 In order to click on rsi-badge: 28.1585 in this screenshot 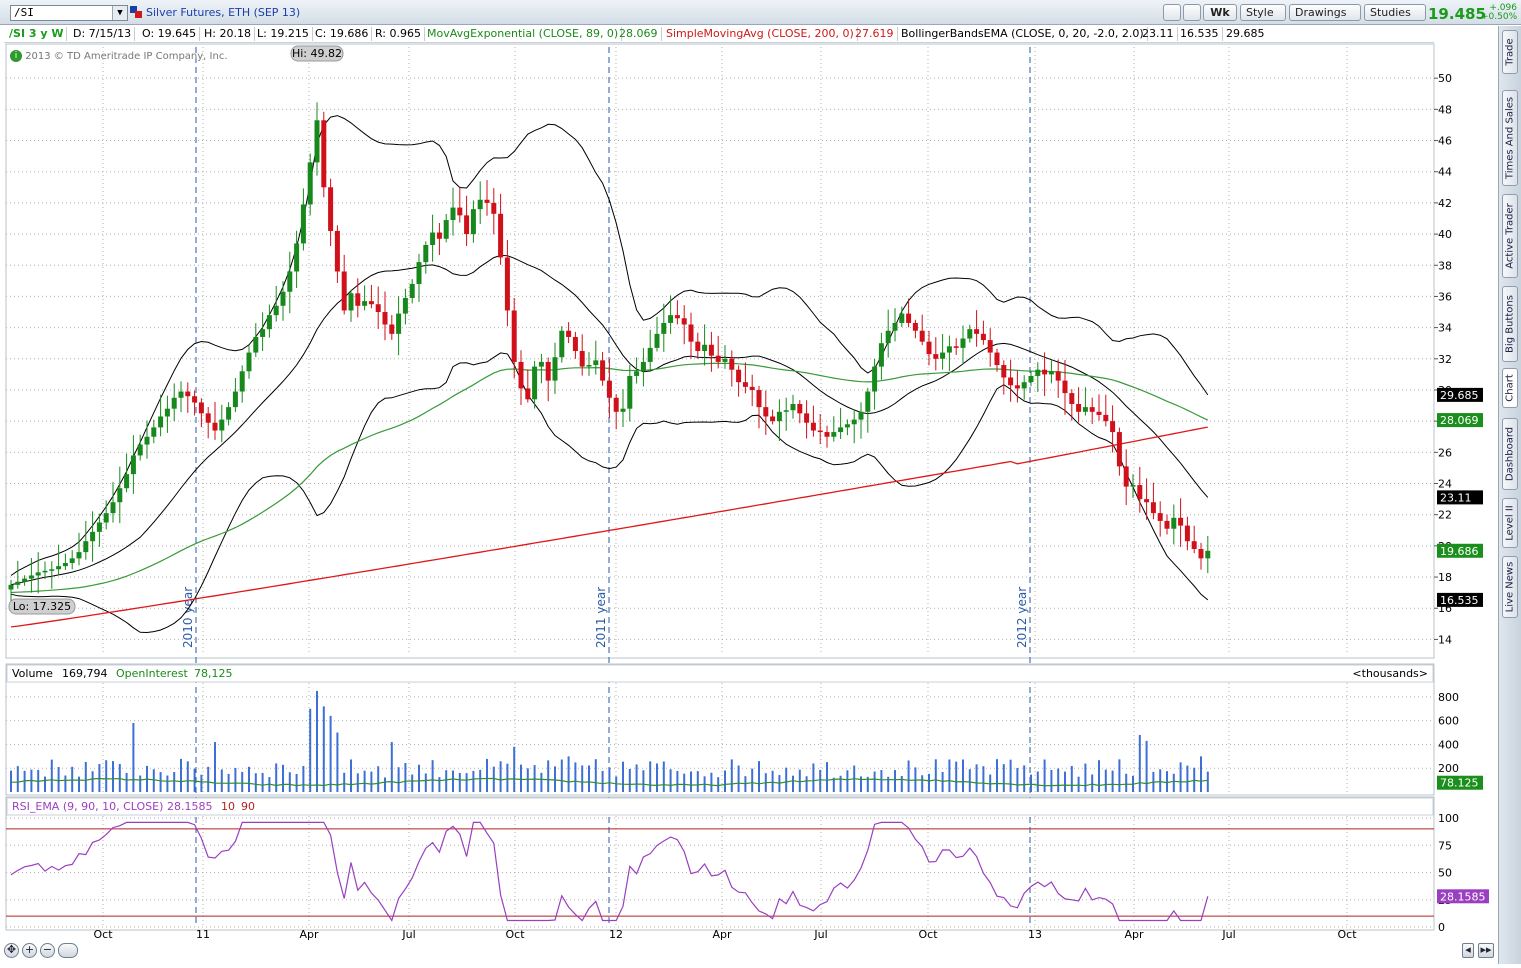, I will do `click(1463, 896)`.